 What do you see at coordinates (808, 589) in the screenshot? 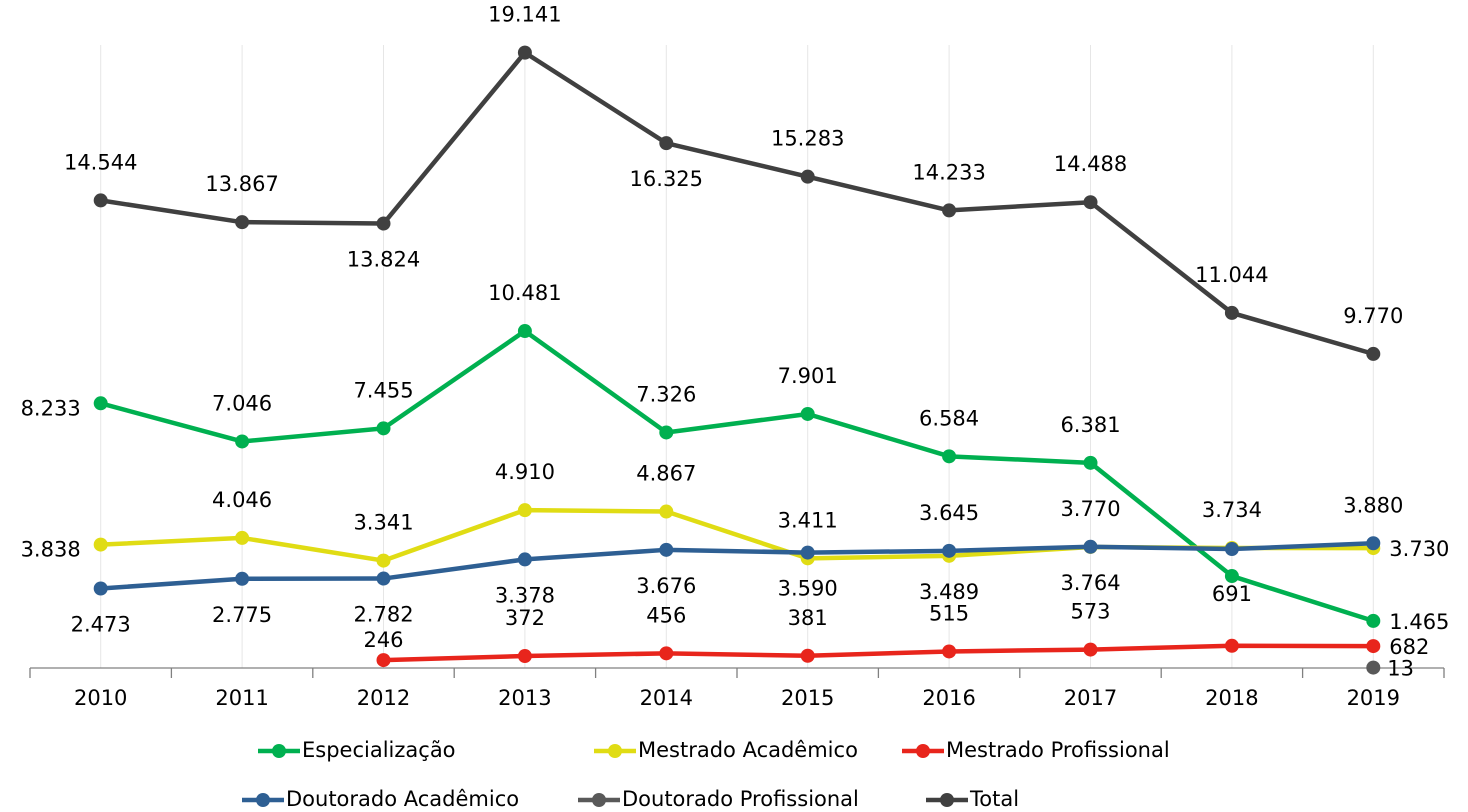
I see `data-label: 3.590` at bounding box center [808, 589].